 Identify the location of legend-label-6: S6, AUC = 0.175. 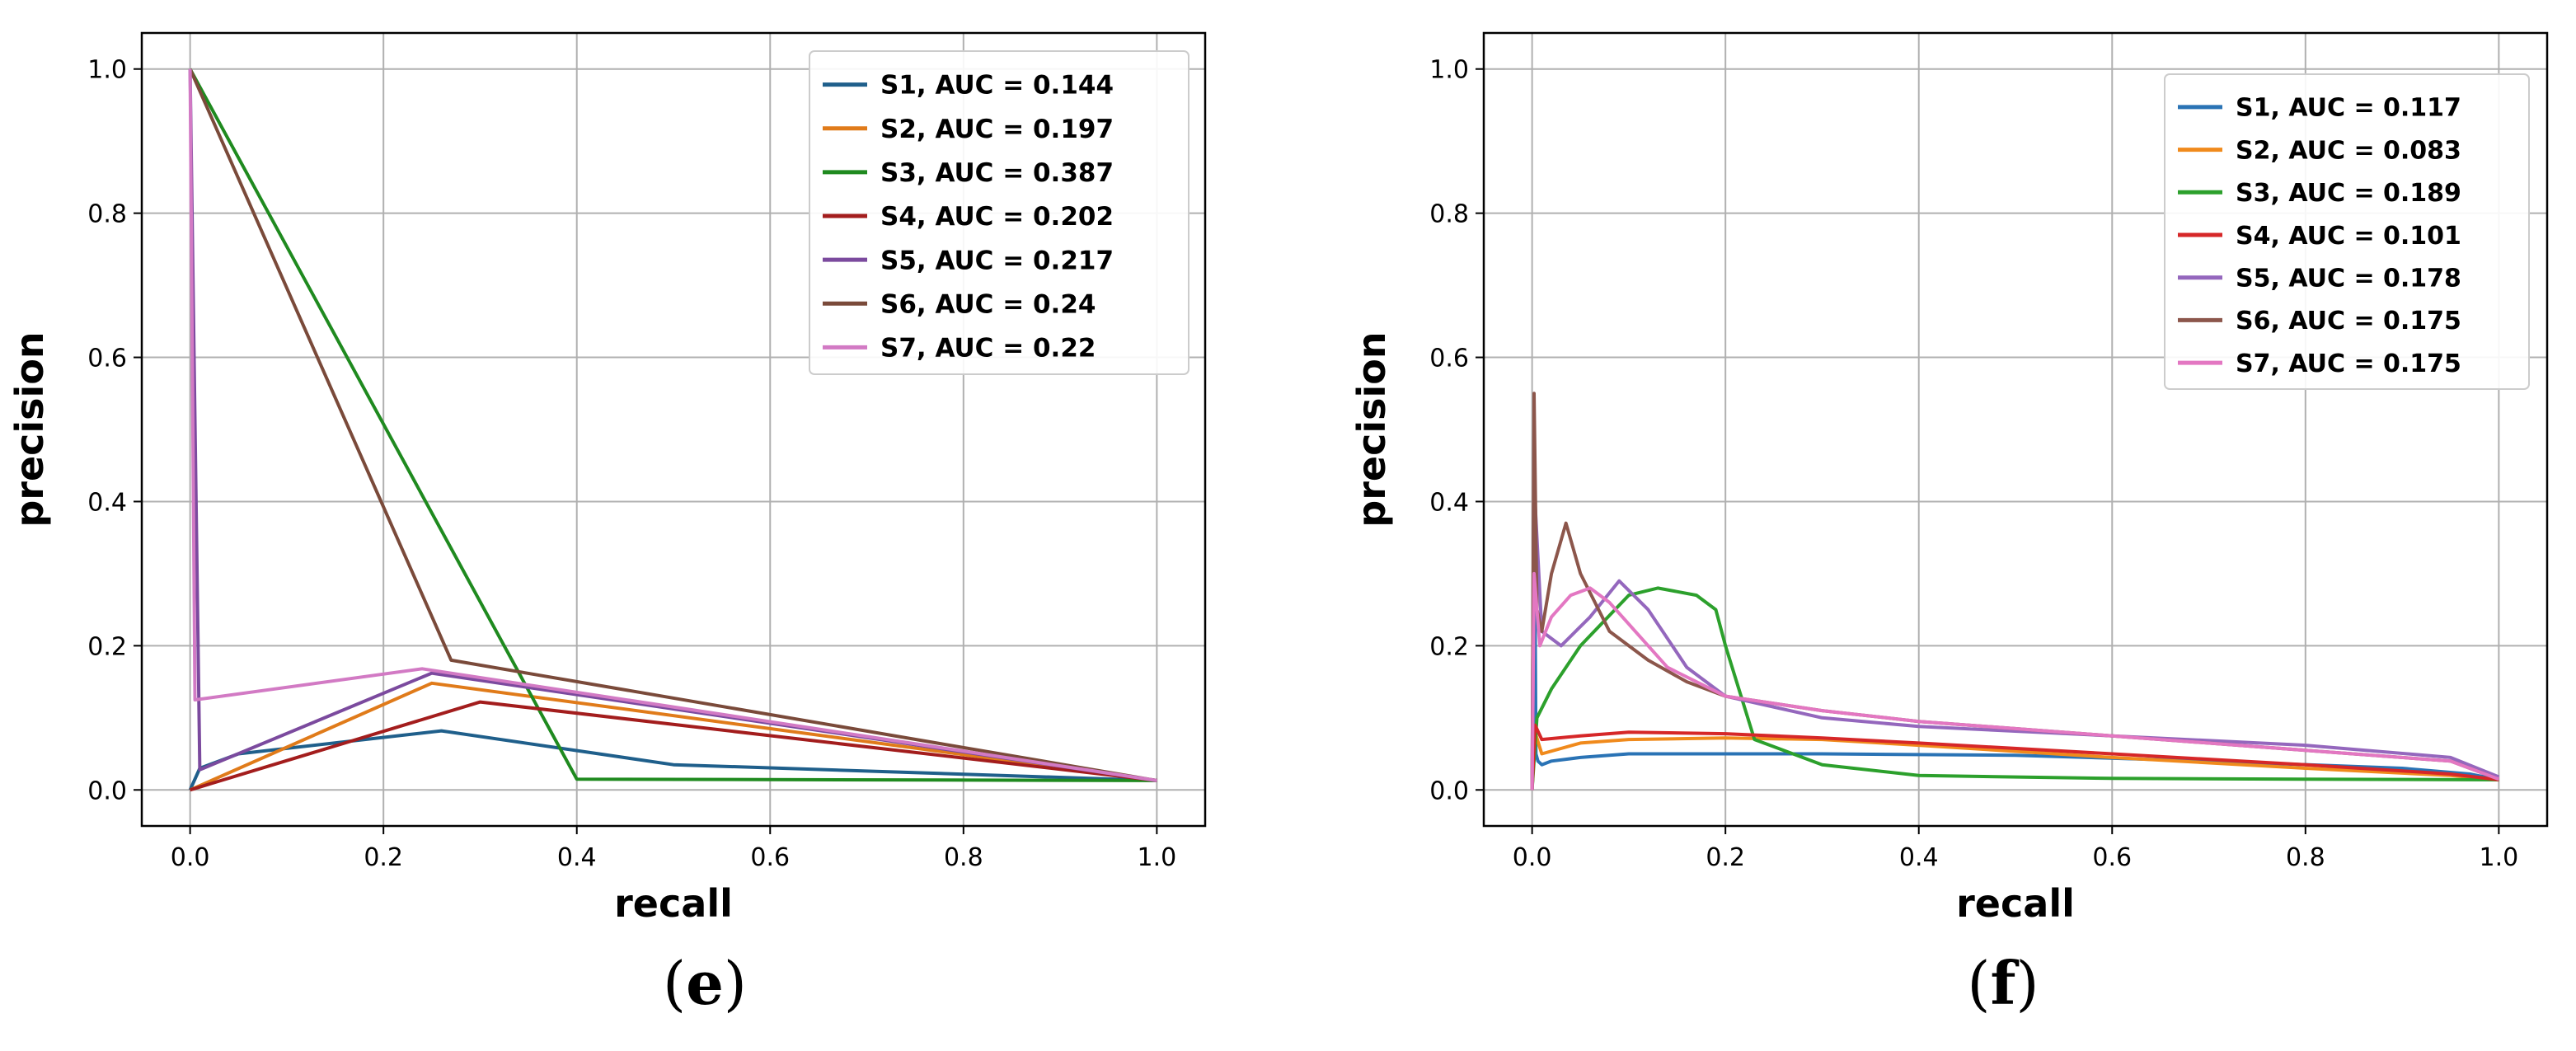
(2348, 321).